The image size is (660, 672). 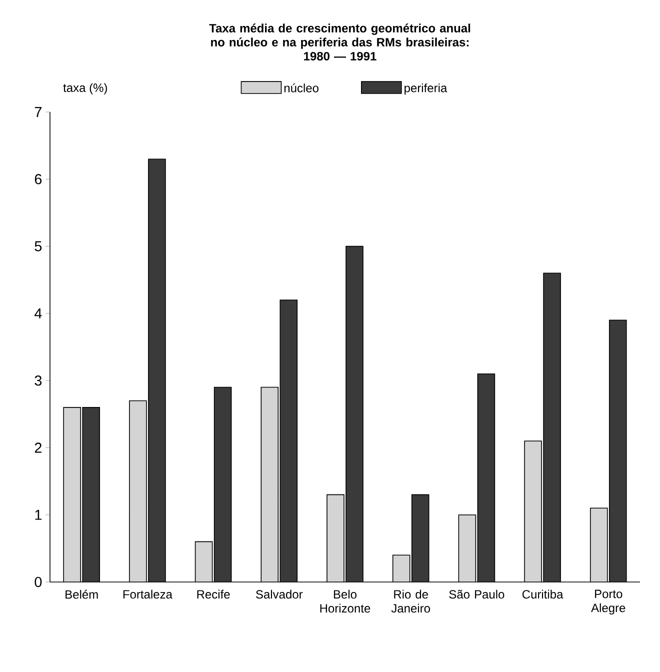 I want to click on x-tick-label: Belo Horizonte, so click(x=345, y=601).